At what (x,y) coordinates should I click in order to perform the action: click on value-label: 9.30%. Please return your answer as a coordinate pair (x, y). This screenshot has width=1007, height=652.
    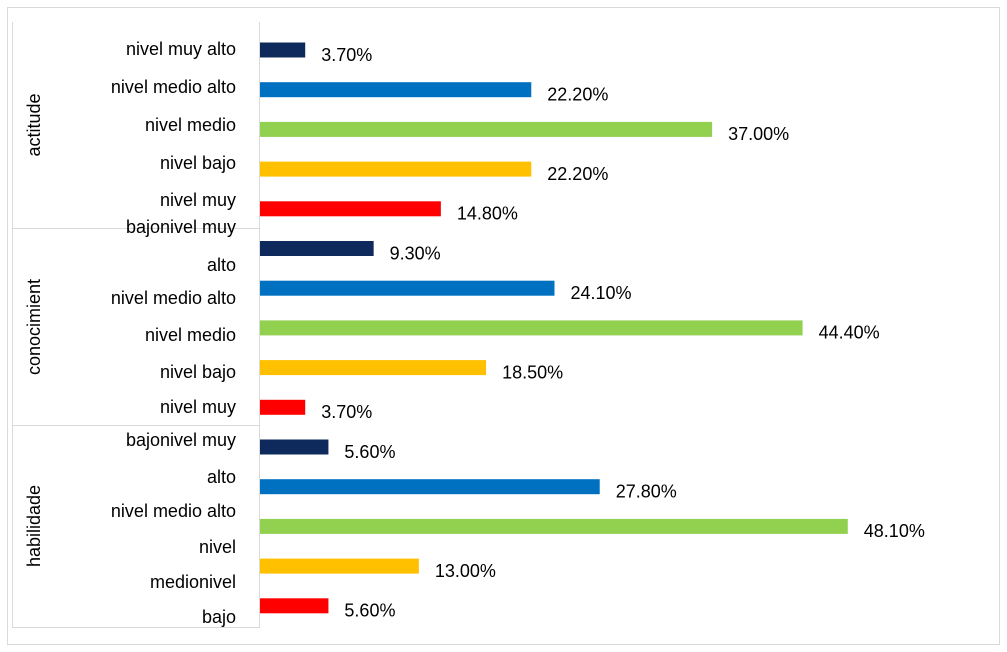
    Looking at the image, I should click on (415, 253).